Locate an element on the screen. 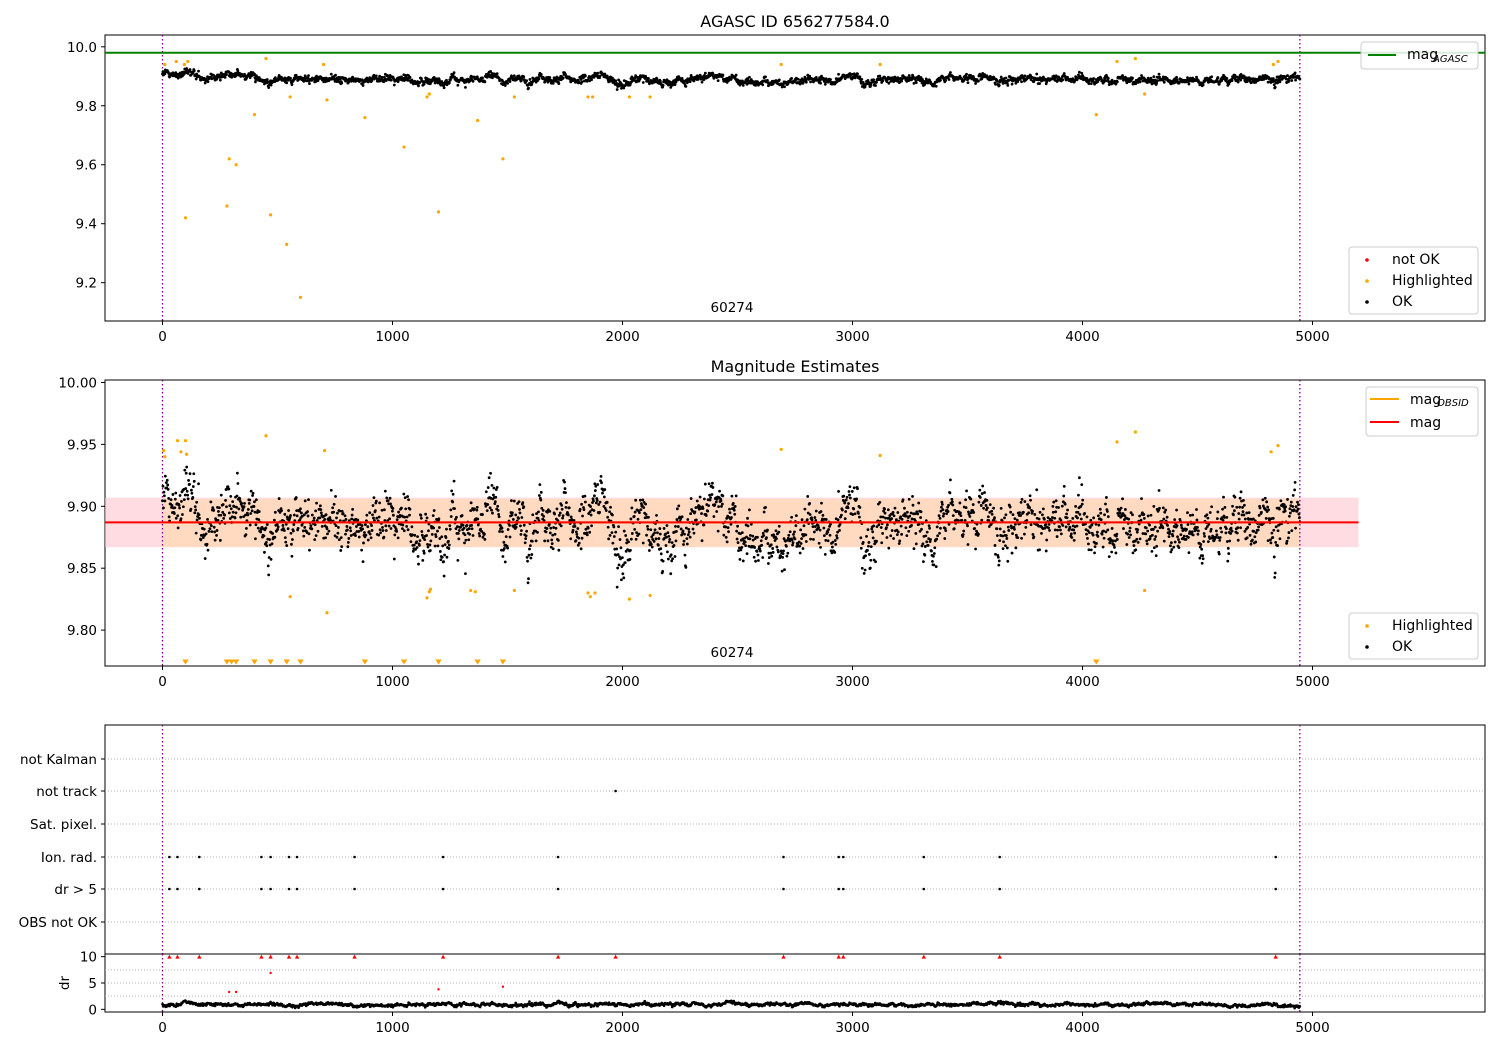 This screenshot has width=1500, height=1050. panel1-obsid-label: 60274 is located at coordinates (732, 308).